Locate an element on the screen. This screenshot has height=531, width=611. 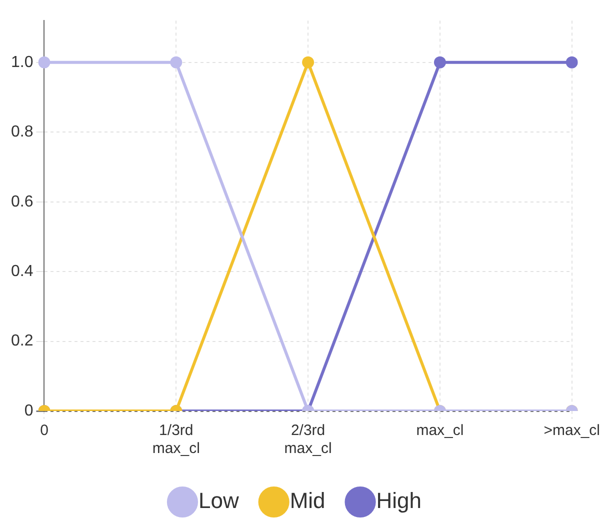
y-tick-label: 0.2 is located at coordinates (22, 341).